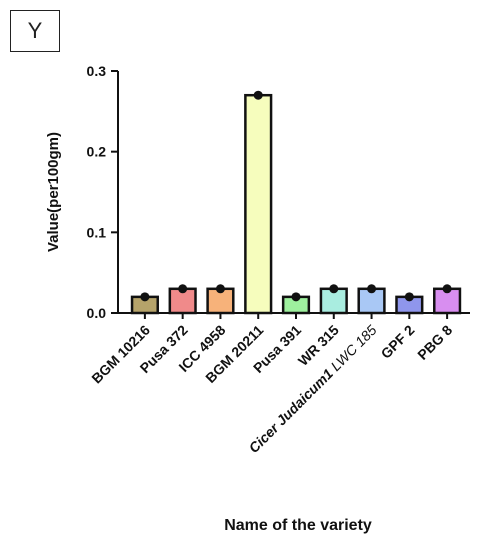 The width and height of the screenshot is (495, 550). I want to click on x-tick-label-main: BGM 10216, so click(120, 354).